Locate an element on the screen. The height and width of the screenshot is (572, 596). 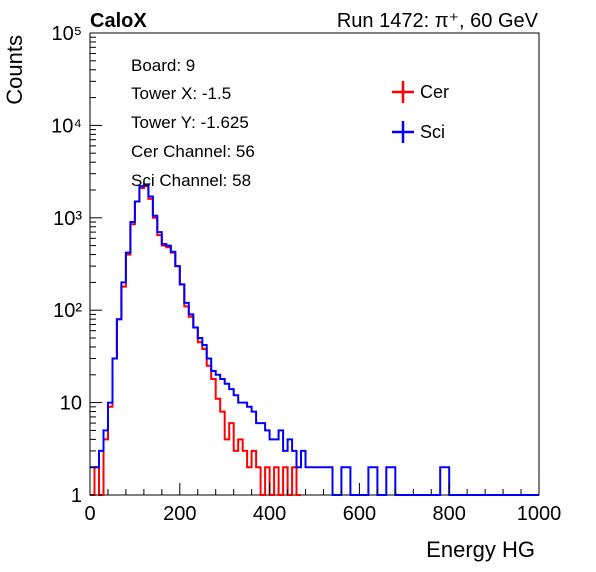
x-tick-label: 0 is located at coordinates (89, 514).